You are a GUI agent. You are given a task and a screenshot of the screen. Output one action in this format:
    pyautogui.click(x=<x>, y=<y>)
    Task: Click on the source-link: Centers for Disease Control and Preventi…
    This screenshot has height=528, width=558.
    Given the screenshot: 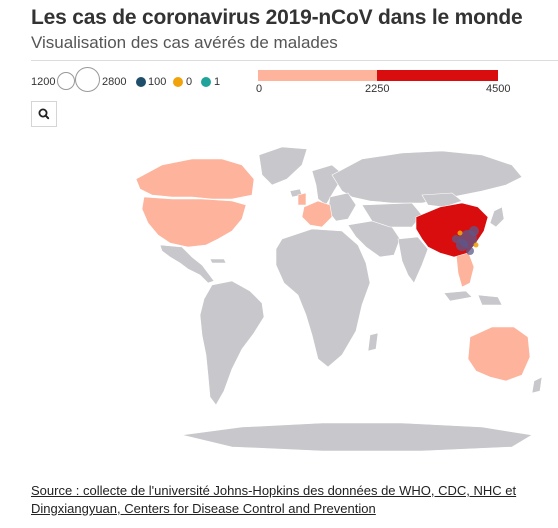 What is the action you would take?
    pyautogui.click(x=250, y=508)
    